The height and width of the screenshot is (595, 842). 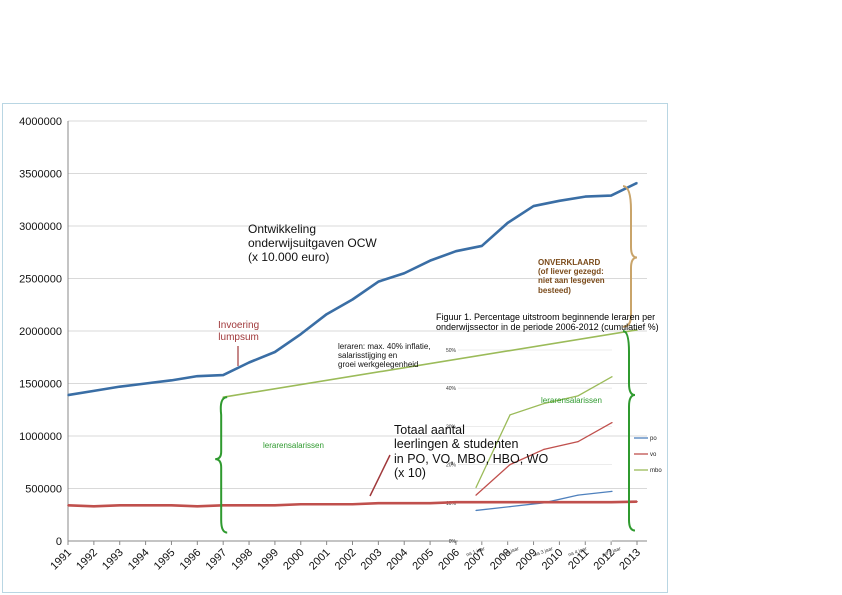 I want to click on x-tick-label: 1991, so click(x=61, y=560).